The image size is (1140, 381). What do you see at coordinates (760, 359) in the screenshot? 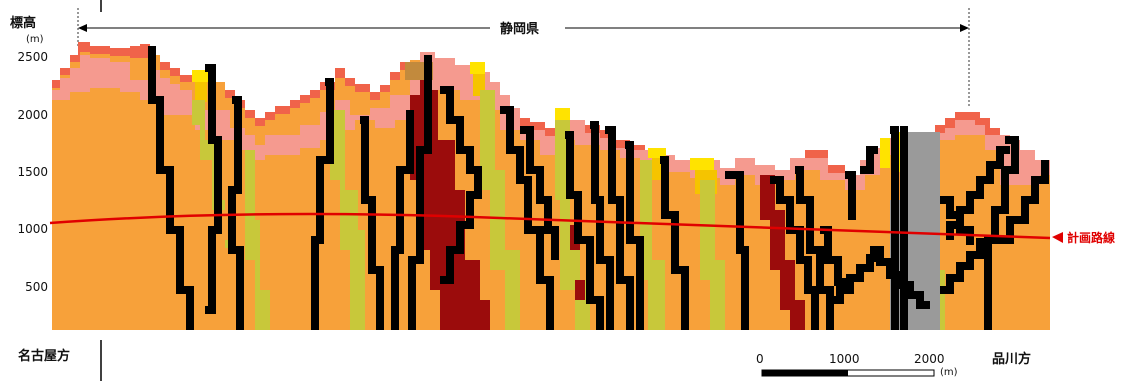
I see `scale-tick-0: 0` at bounding box center [760, 359].